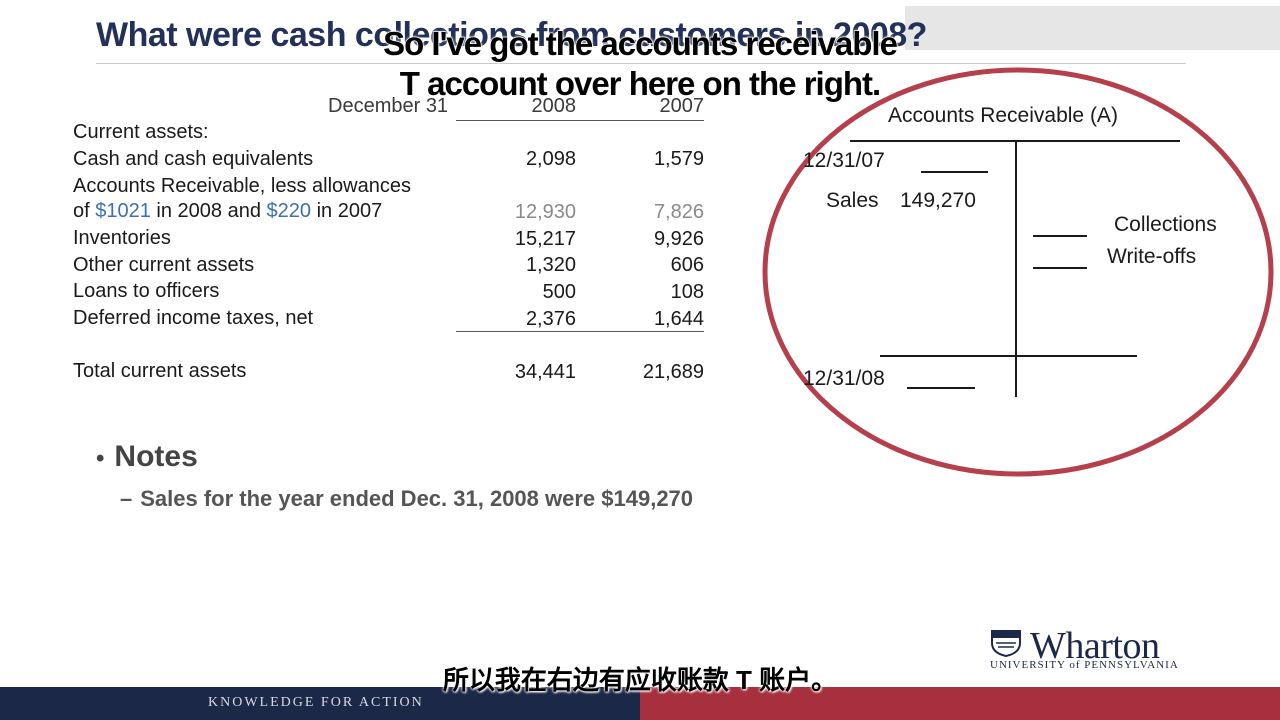  Describe the element at coordinates (347, 211) in the screenshot. I see `label-text: in 2007` at that location.